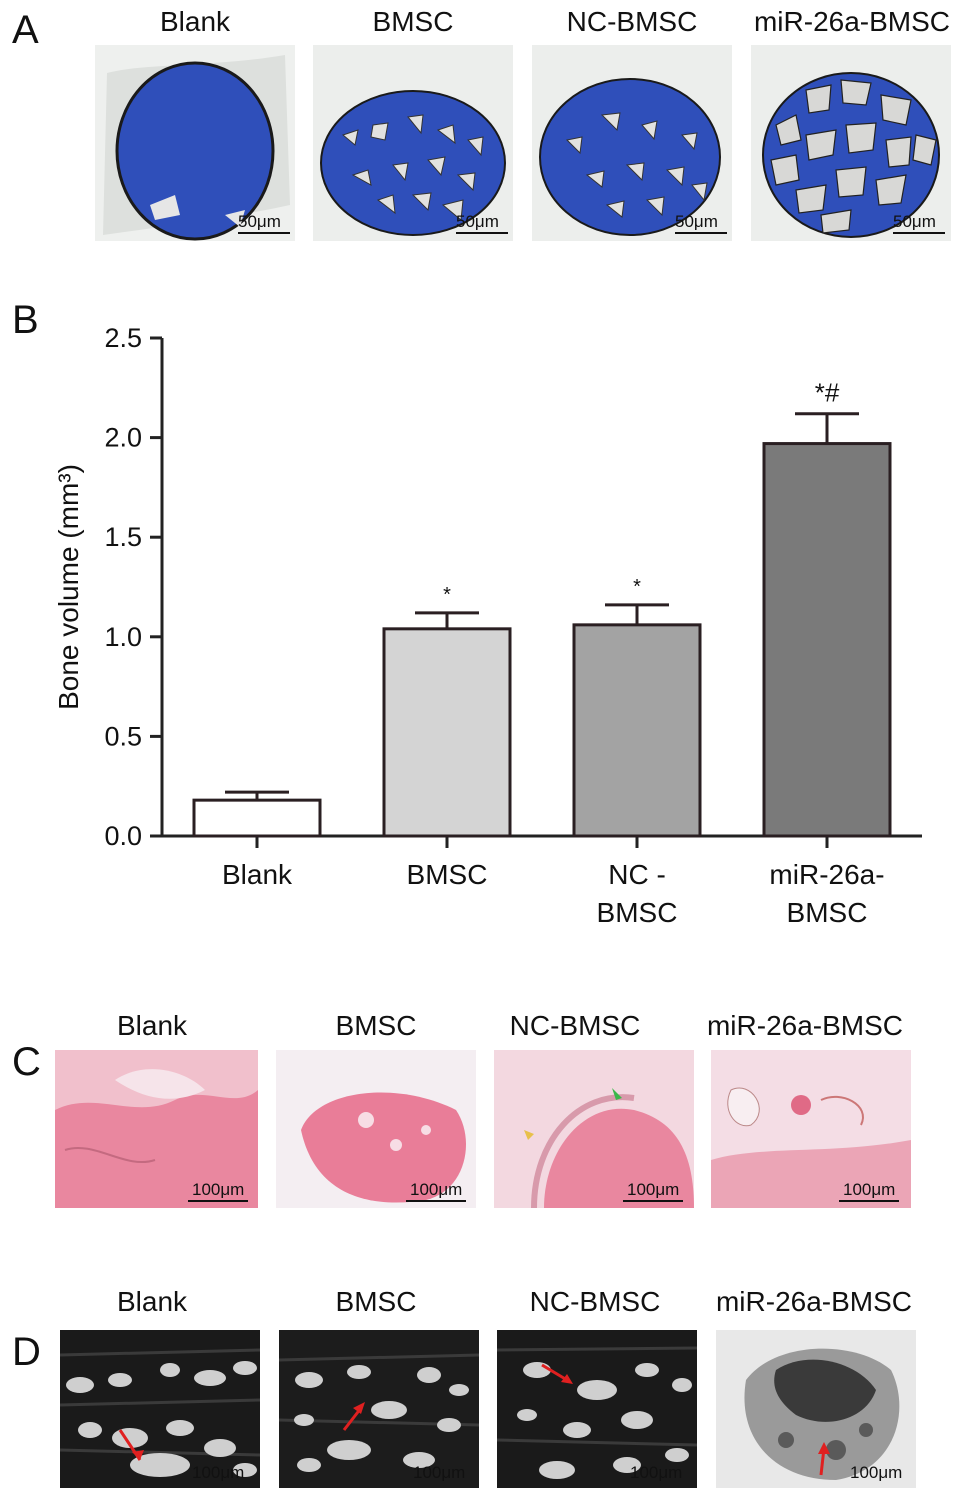 This screenshot has width=969, height=1507. I want to click on panel-a-label-mir26a-bmsc: miR-26a-BMSC, so click(852, 21).